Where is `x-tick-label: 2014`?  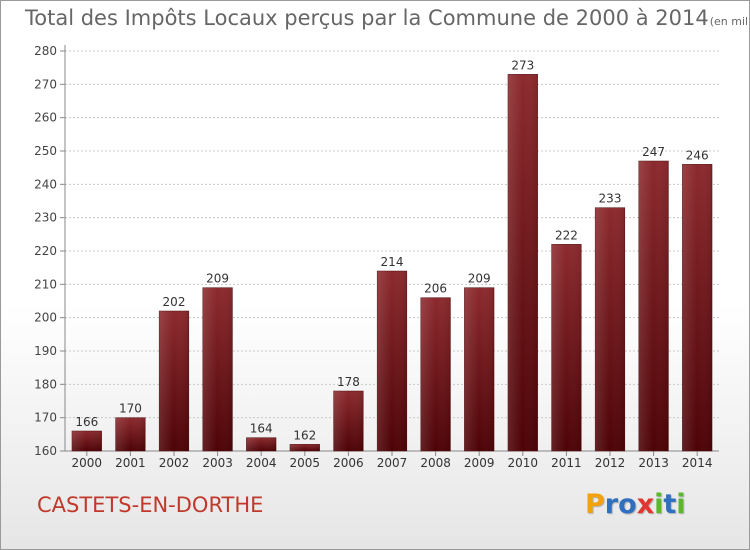
x-tick-label: 2014 is located at coordinates (697, 463).